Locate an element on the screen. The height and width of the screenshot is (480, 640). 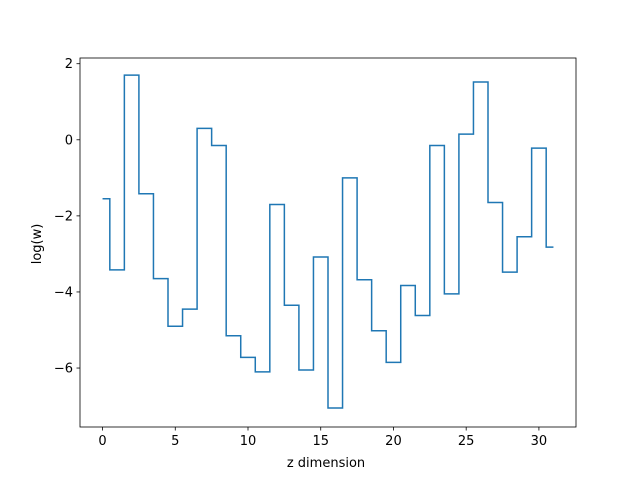
x-tick-label: 25 is located at coordinates (466, 441).